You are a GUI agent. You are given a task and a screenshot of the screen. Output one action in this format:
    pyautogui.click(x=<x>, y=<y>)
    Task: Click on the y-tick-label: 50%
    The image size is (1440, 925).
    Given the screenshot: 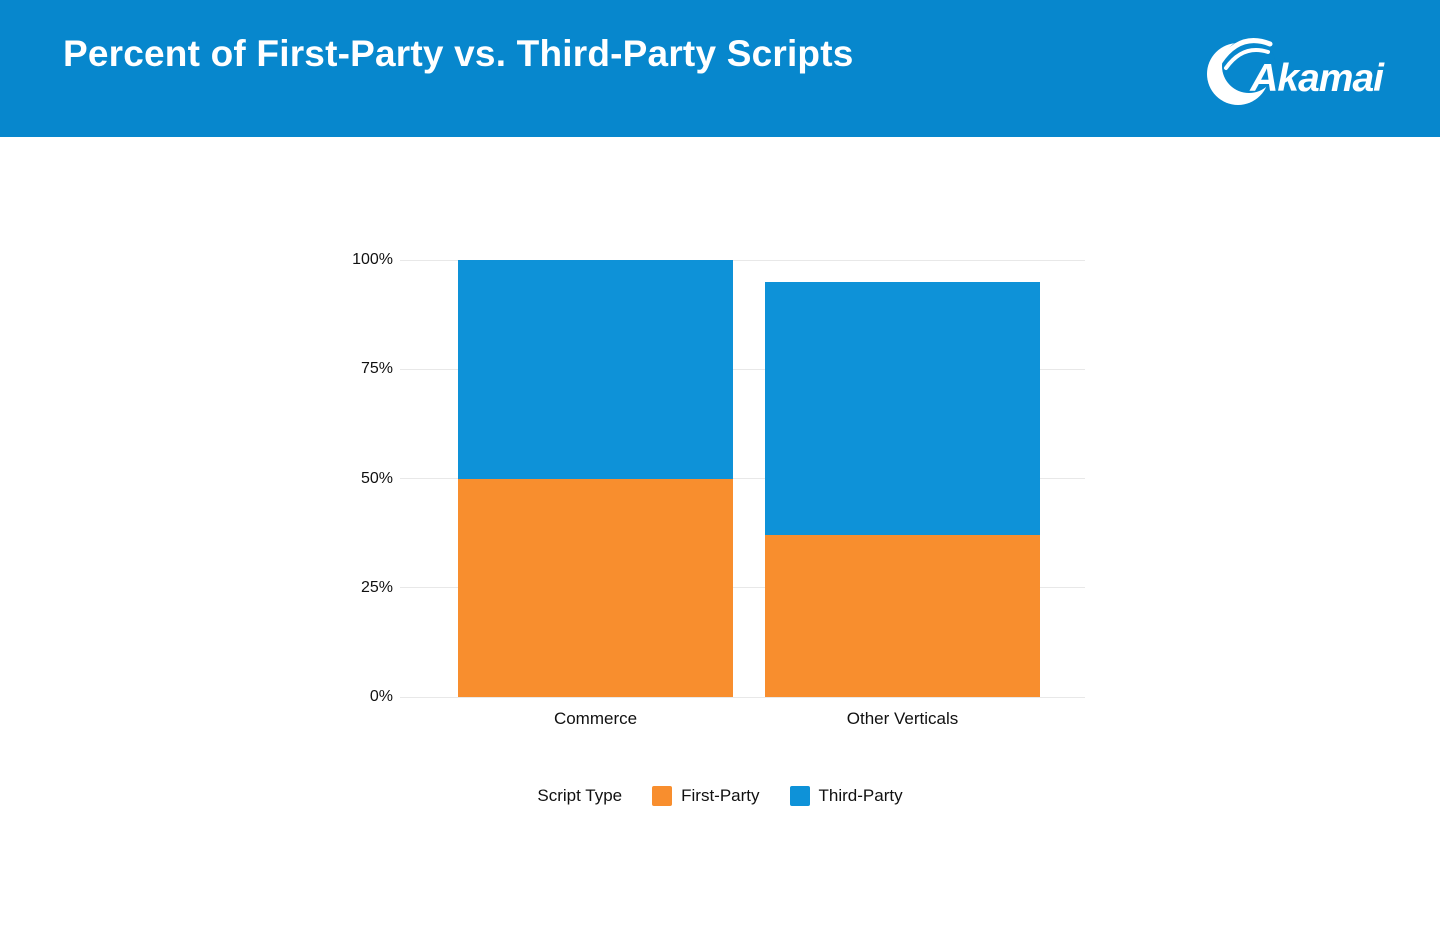 What is the action you would take?
    pyautogui.click(x=376, y=478)
    